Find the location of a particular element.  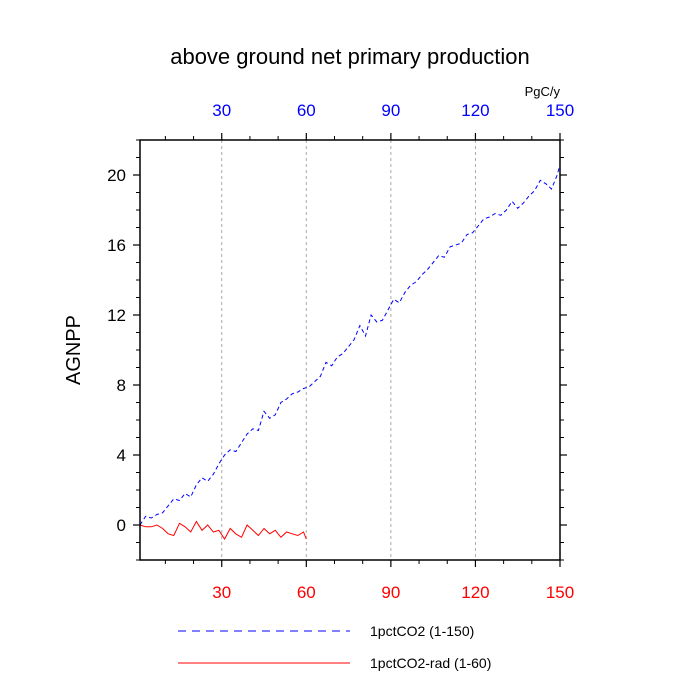

legend-label-1: 1pctCO2 (1-150) is located at coordinates (422, 631).